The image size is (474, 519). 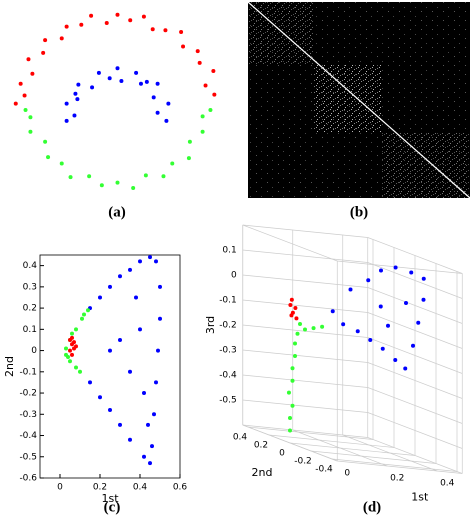 What do you see at coordinates (447, 484) in the screenshot?
I see `x-tick-label: 0.4` at bounding box center [447, 484].